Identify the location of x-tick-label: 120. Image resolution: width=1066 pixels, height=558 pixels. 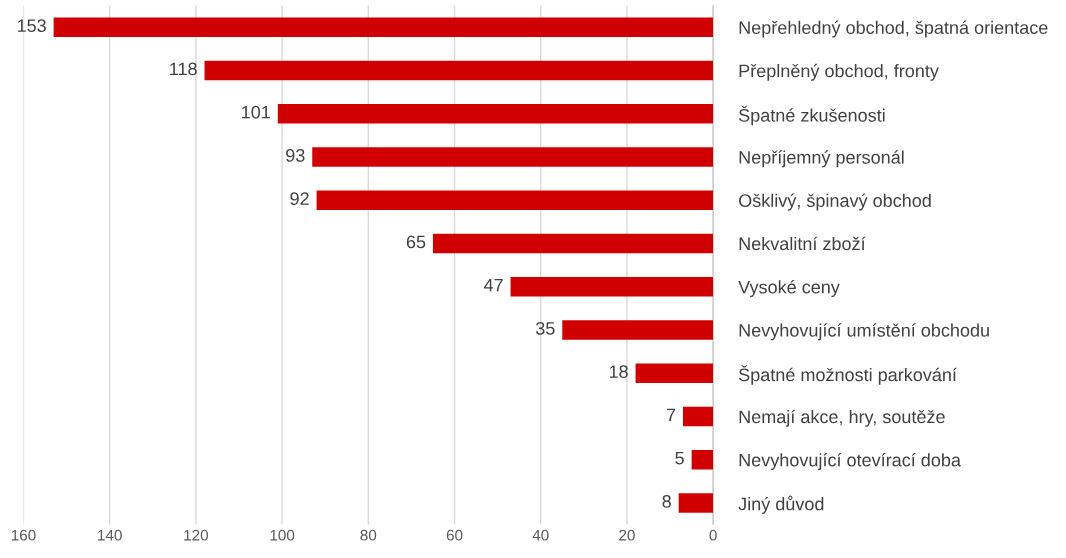
(196, 535).